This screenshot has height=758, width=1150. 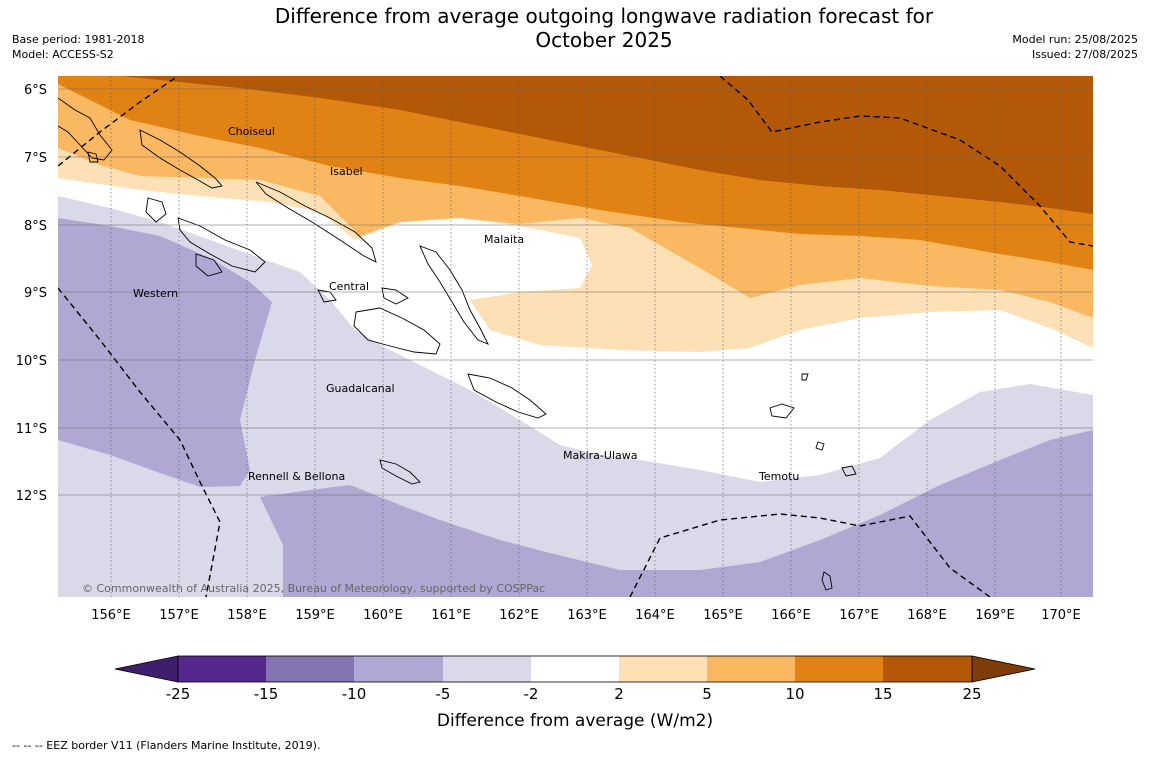 I want to click on lat-label-7s: 7°S, so click(x=35, y=158).